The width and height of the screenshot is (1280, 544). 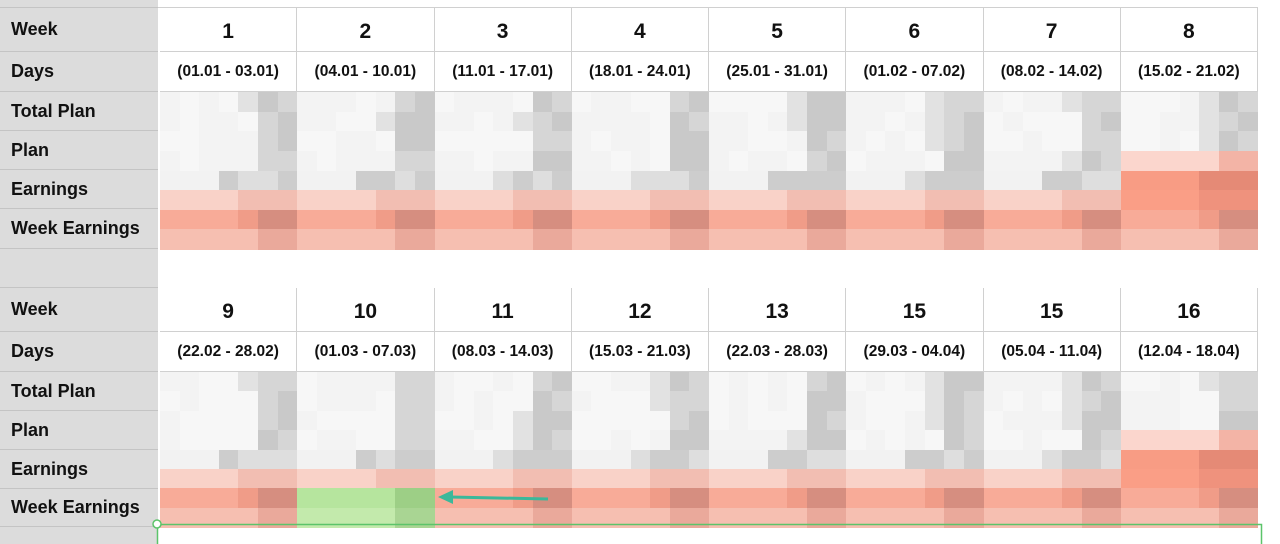 I want to click on week-number: 1, so click(x=229, y=30).